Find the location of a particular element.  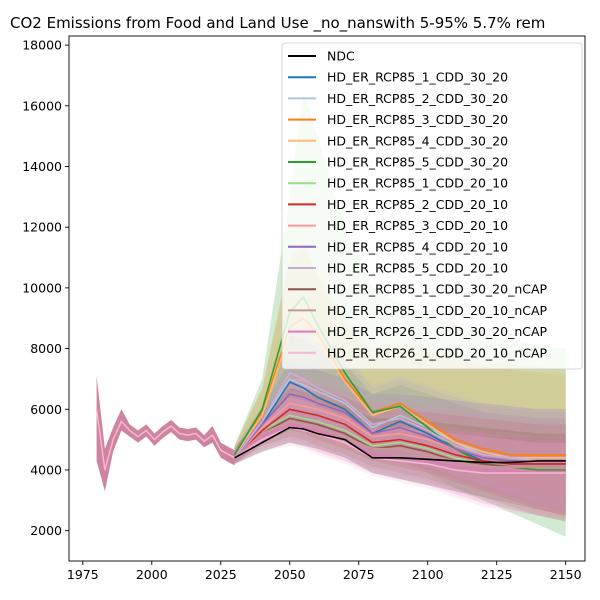

legend-label: HD_ER_RCP85_1_CDD_20_10_nCAP is located at coordinates (437, 310).